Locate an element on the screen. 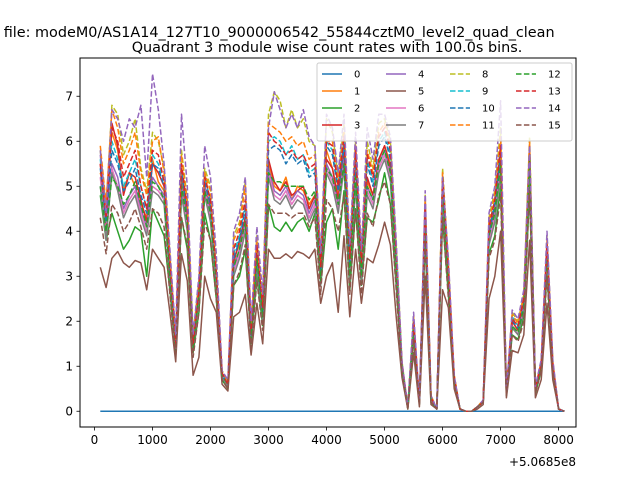  legend-label-10: 10 is located at coordinates (488, 109).